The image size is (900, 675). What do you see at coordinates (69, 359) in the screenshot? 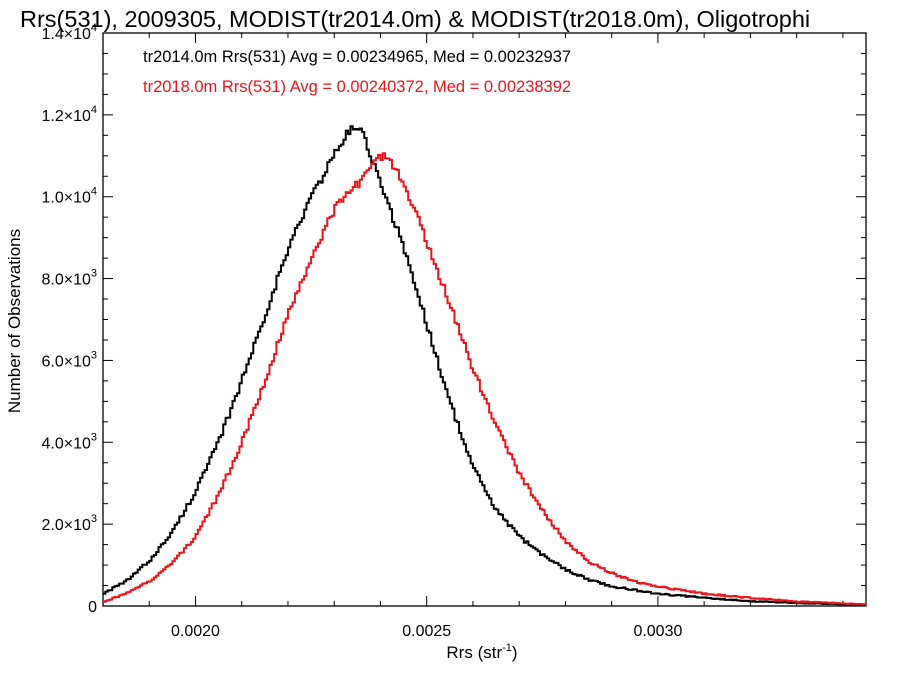
I see `y-tick-label: 6.0×10³` at bounding box center [69, 359].